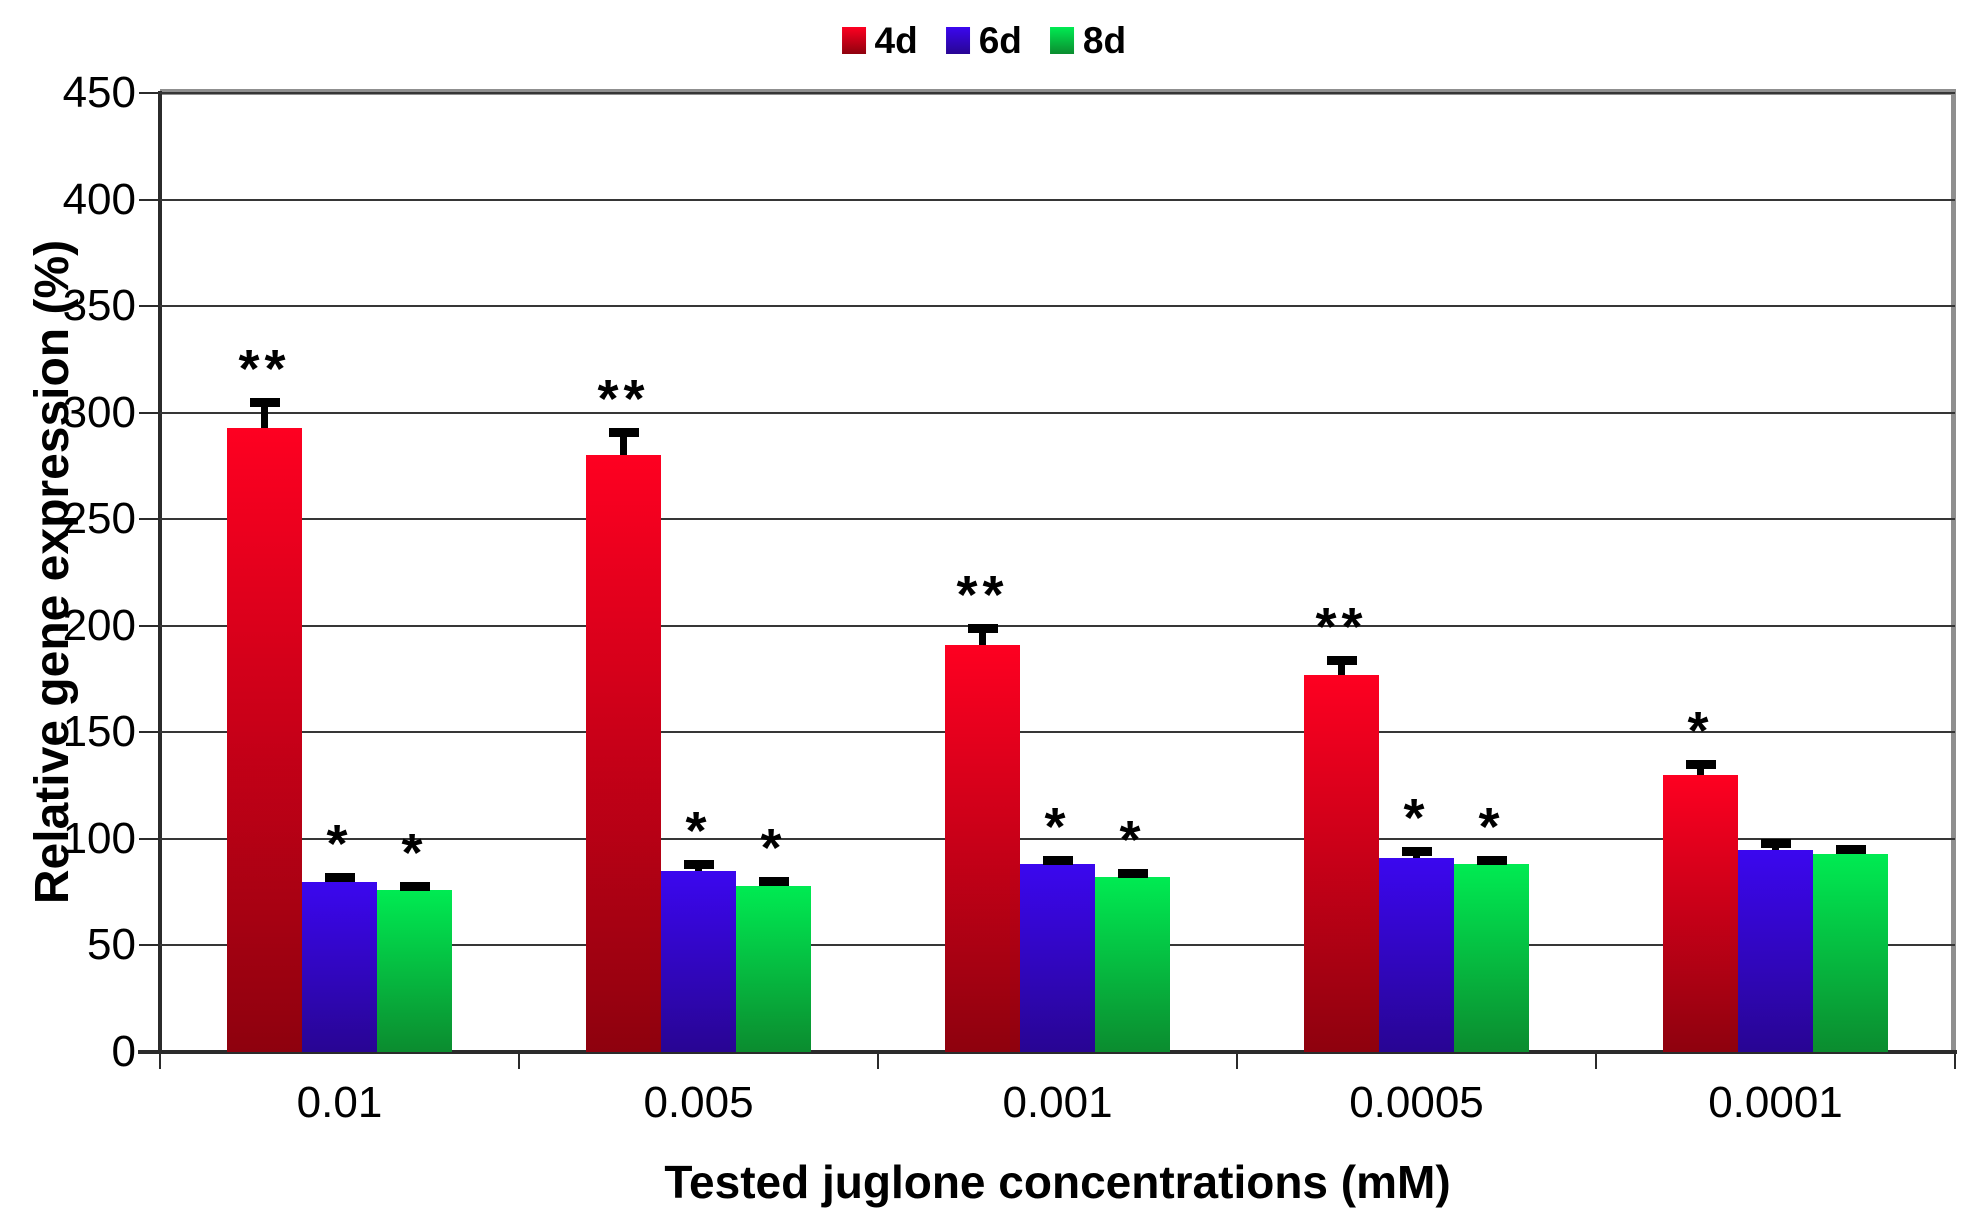  What do you see at coordinates (1132, 964) in the screenshot?
I see `bar-8d-0.001` at bounding box center [1132, 964].